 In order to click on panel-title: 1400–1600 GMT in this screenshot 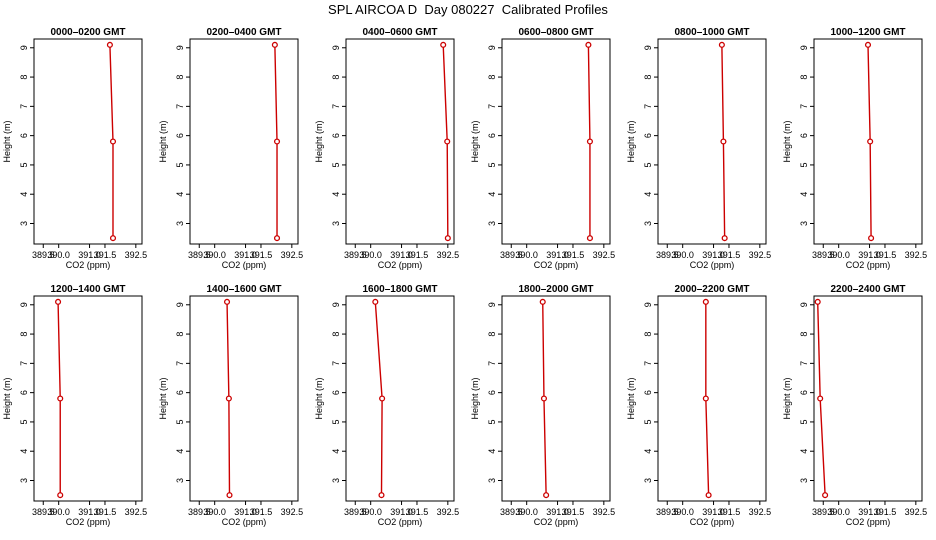, I will do `click(243, 289)`.